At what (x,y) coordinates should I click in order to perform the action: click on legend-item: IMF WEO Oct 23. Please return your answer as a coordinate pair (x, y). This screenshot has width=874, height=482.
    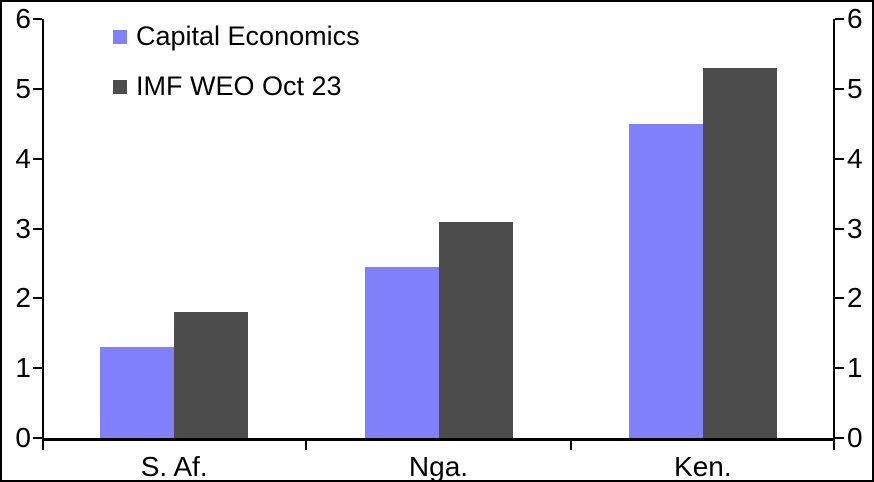
    Looking at the image, I should click on (227, 86).